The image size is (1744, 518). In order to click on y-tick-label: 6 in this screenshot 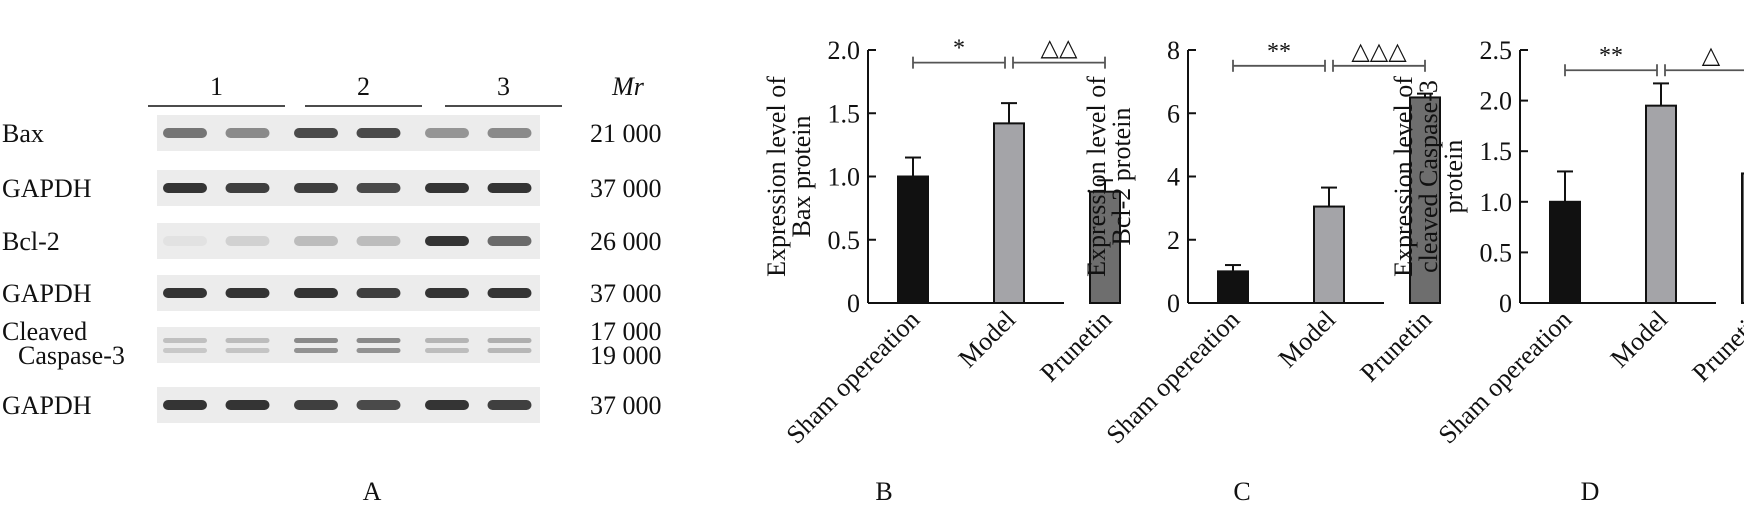, I will do `click(1173, 113)`.